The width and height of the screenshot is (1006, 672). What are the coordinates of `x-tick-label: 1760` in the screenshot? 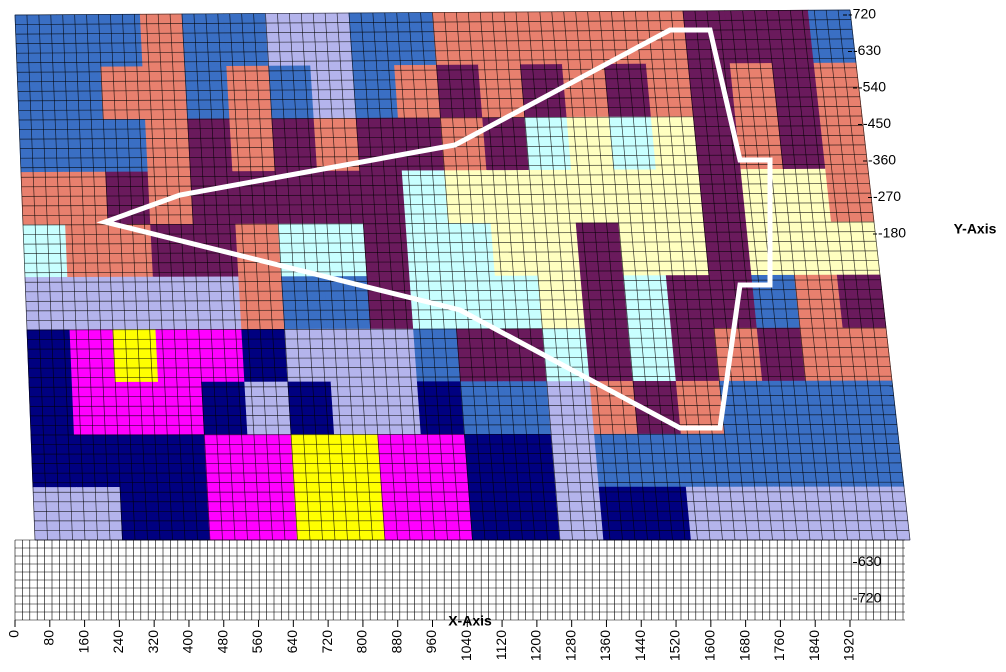 It's located at (779, 645).